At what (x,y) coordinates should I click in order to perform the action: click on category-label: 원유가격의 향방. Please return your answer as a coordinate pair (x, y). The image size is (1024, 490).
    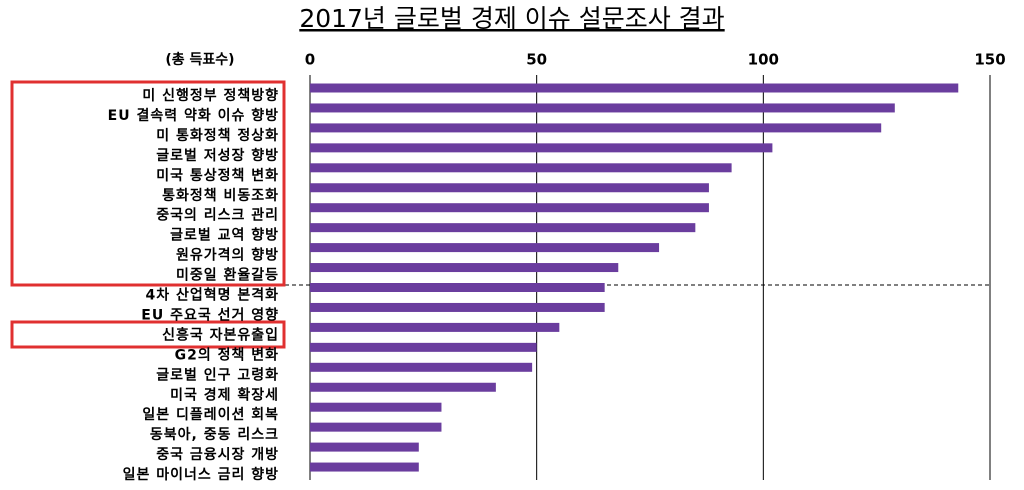
    Looking at the image, I should click on (227, 255).